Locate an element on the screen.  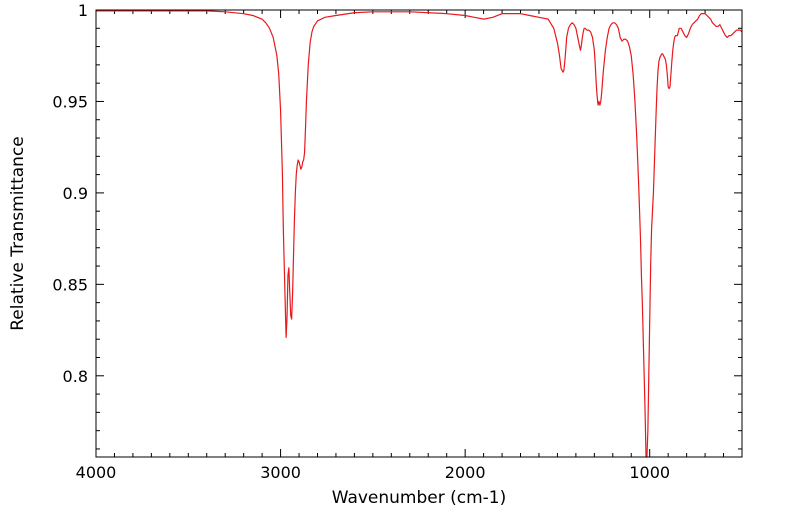
x-axis-title: Wavenumber (cm-1) is located at coordinates (419, 498).